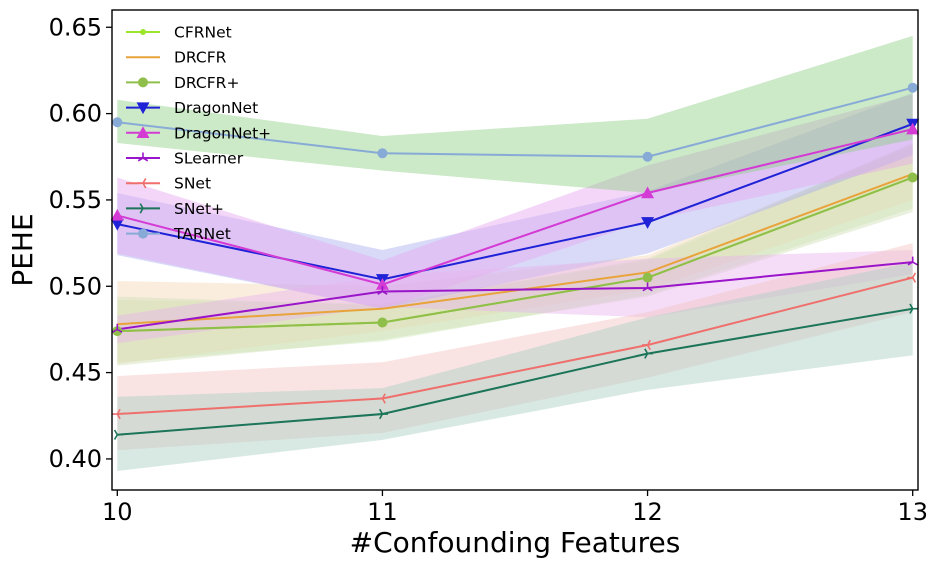  I want to click on legend-marker-cfrnet, so click(143, 32).